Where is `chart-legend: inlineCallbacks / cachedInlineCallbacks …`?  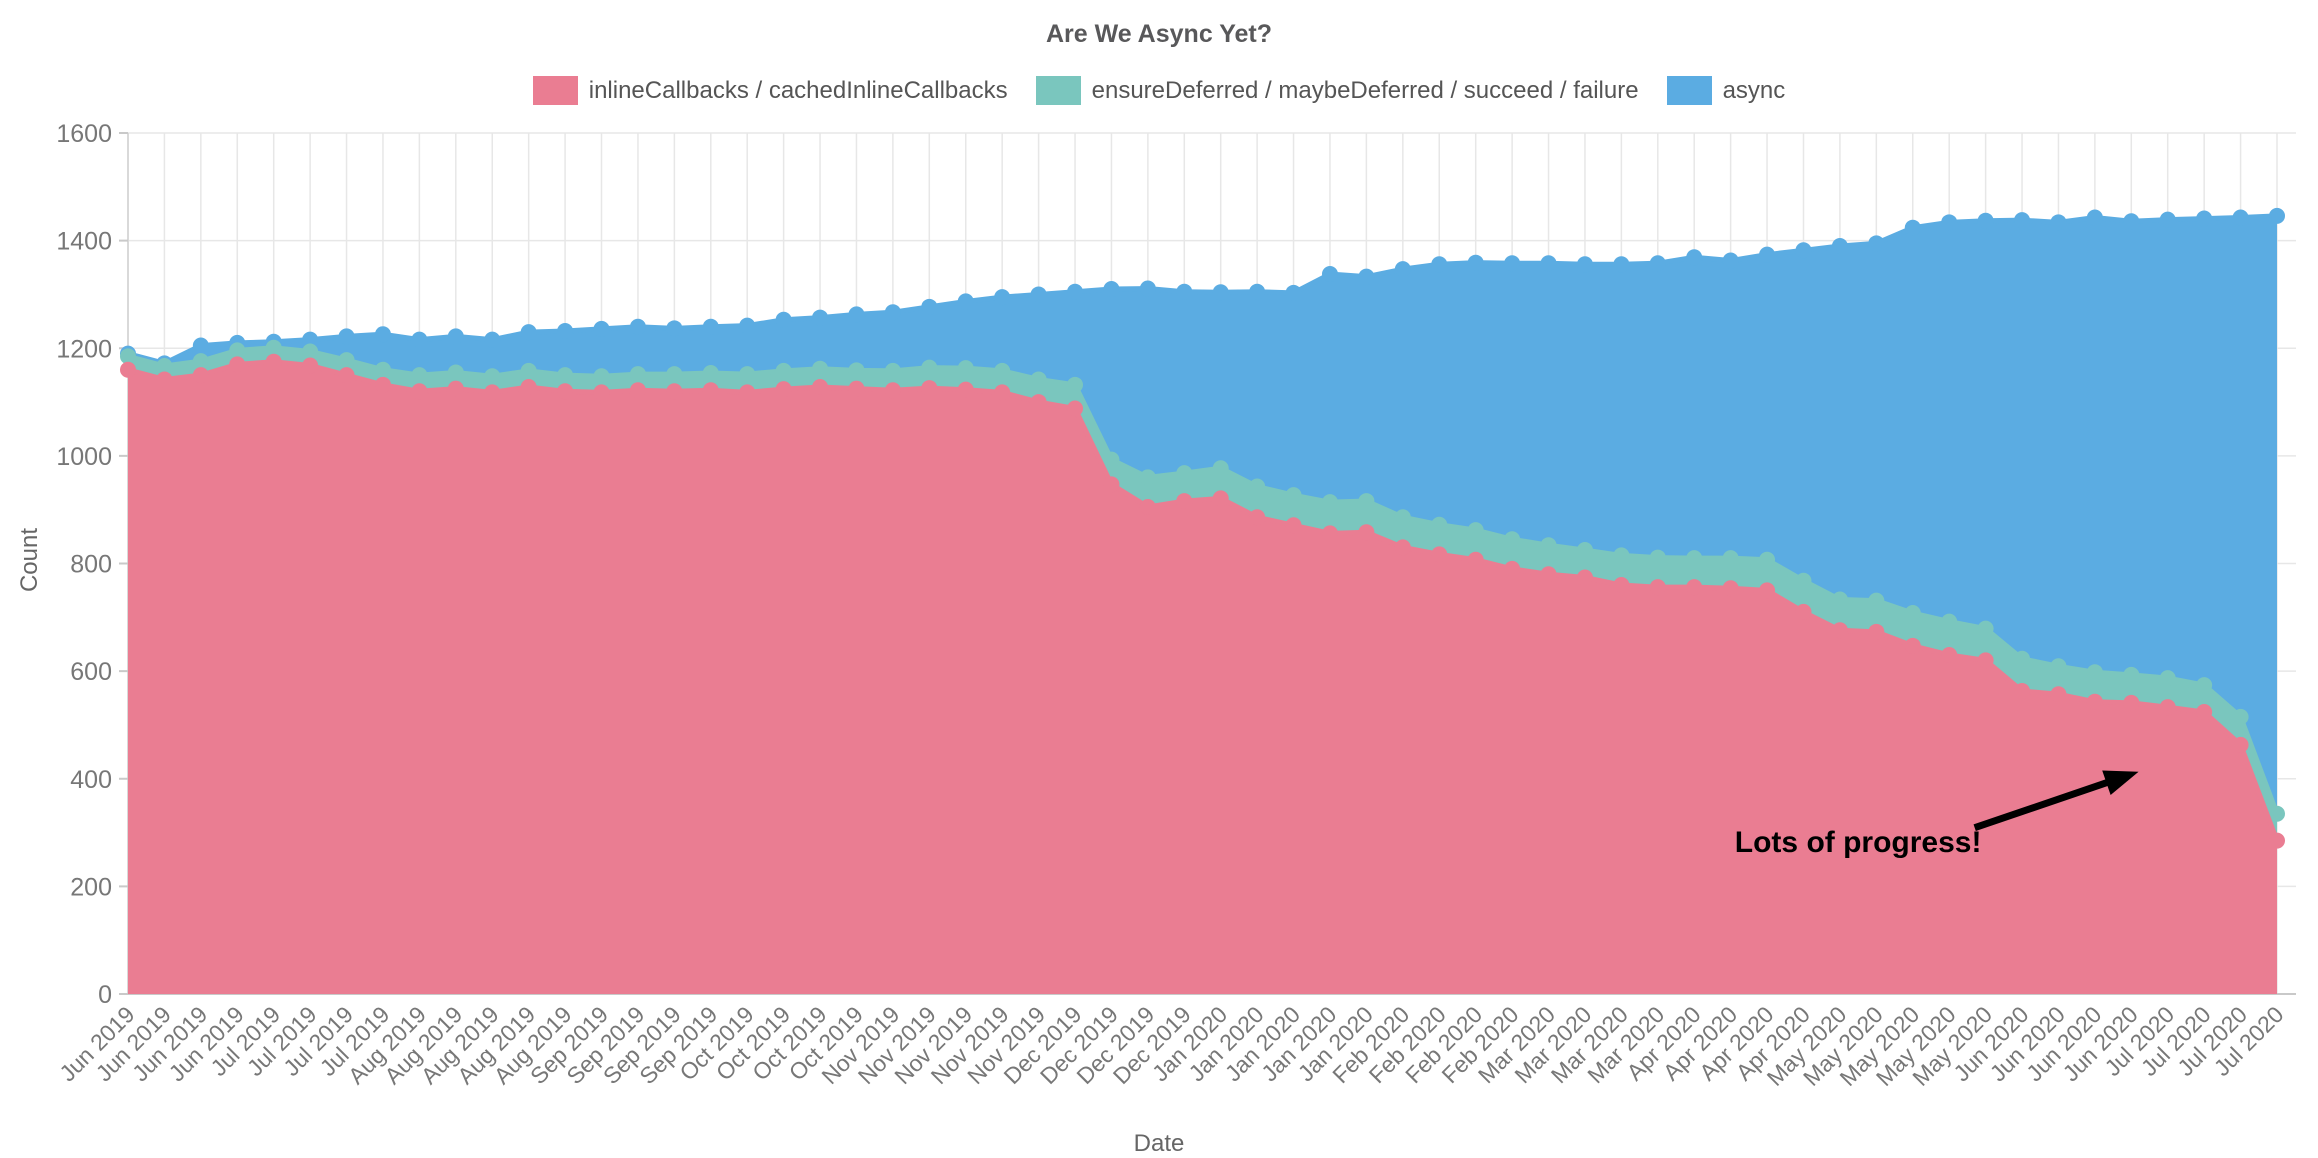 chart-legend: inlineCallbacks / cachedInlineCallbacks … is located at coordinates (1159, 90).